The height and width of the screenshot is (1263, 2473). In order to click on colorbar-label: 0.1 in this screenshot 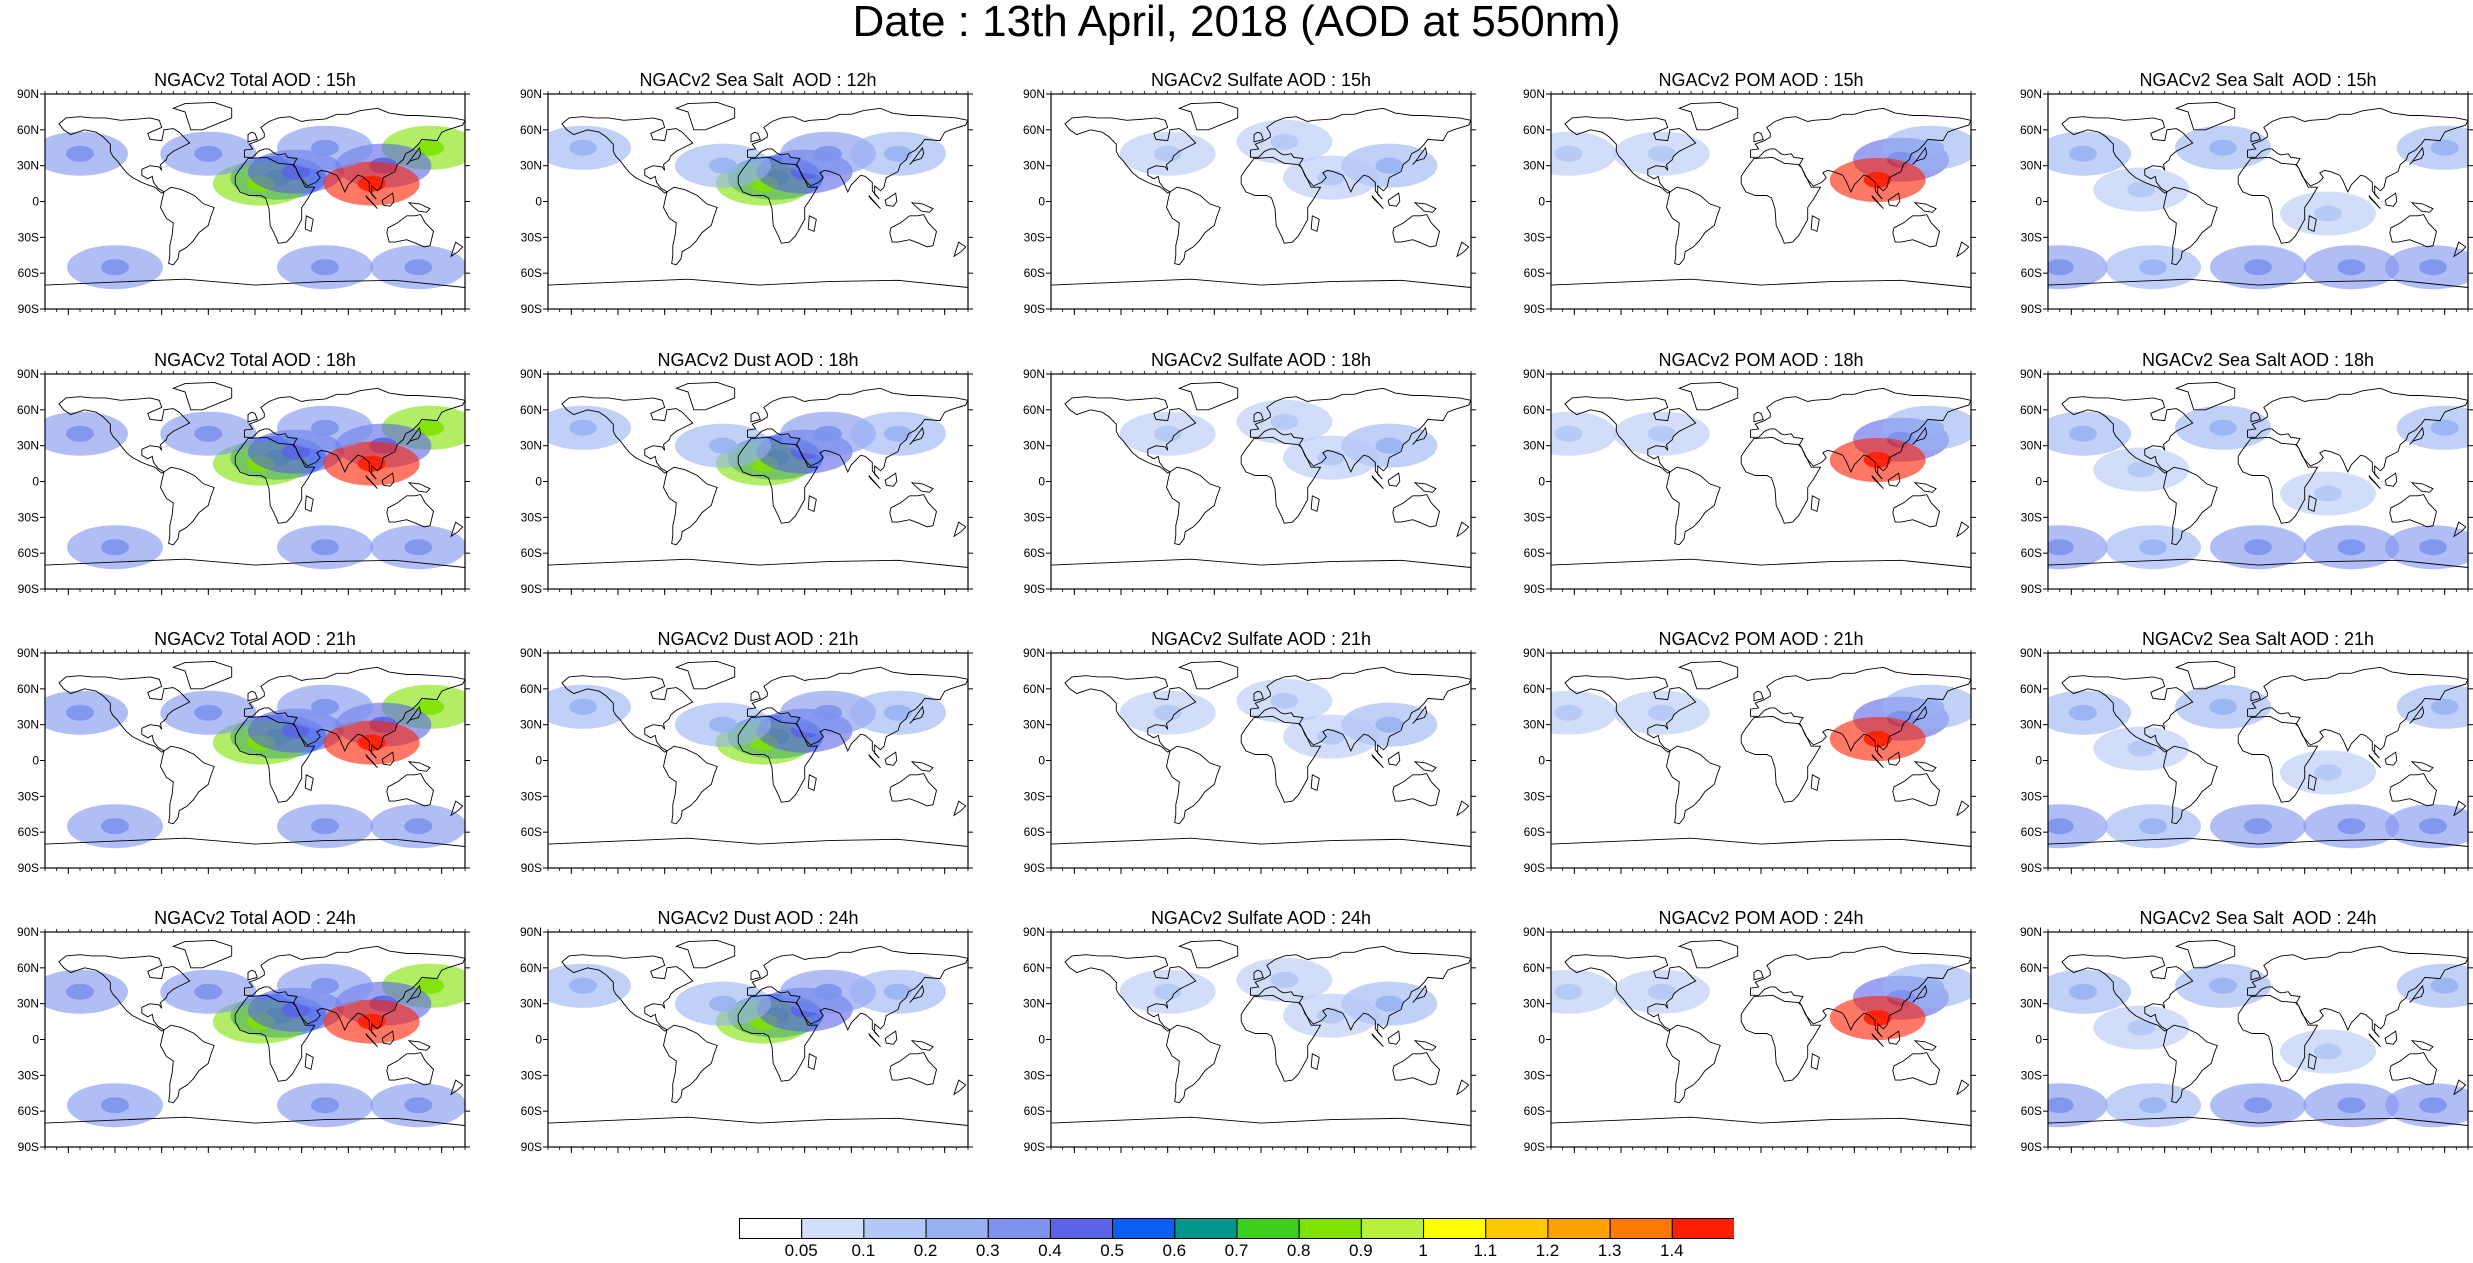, I will do `click(864, 1249)`.